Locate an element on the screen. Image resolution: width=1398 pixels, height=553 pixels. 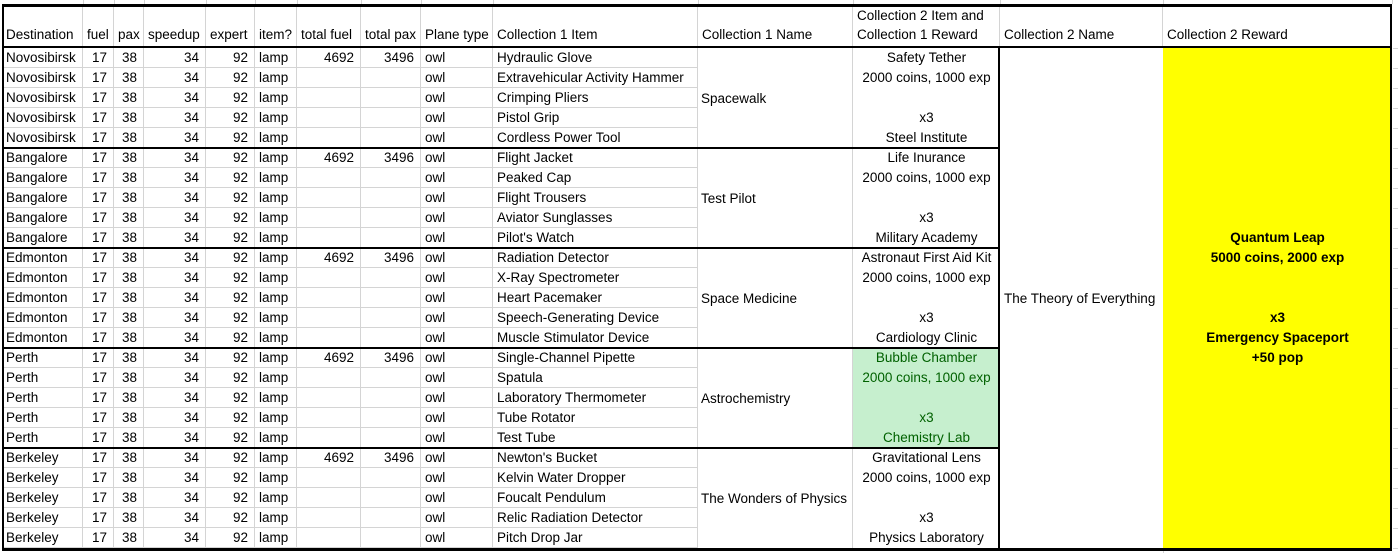
header-pax: pax is located at coordinates (129, 26).